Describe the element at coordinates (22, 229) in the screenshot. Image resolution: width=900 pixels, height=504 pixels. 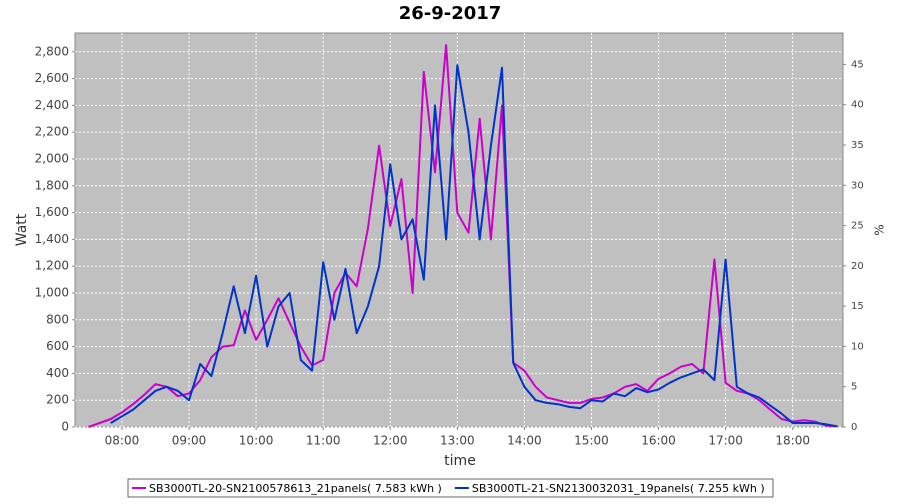
I see `y-axis-label: Watt` at that location.